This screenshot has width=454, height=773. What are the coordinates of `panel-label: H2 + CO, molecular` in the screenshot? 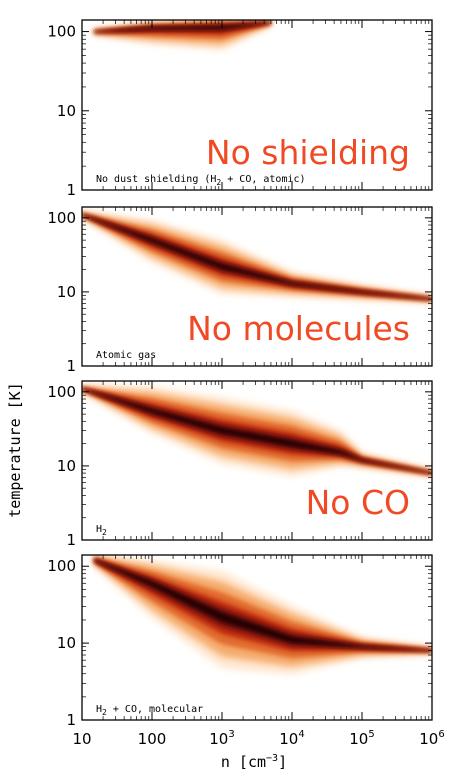 It's located at (149, 710).